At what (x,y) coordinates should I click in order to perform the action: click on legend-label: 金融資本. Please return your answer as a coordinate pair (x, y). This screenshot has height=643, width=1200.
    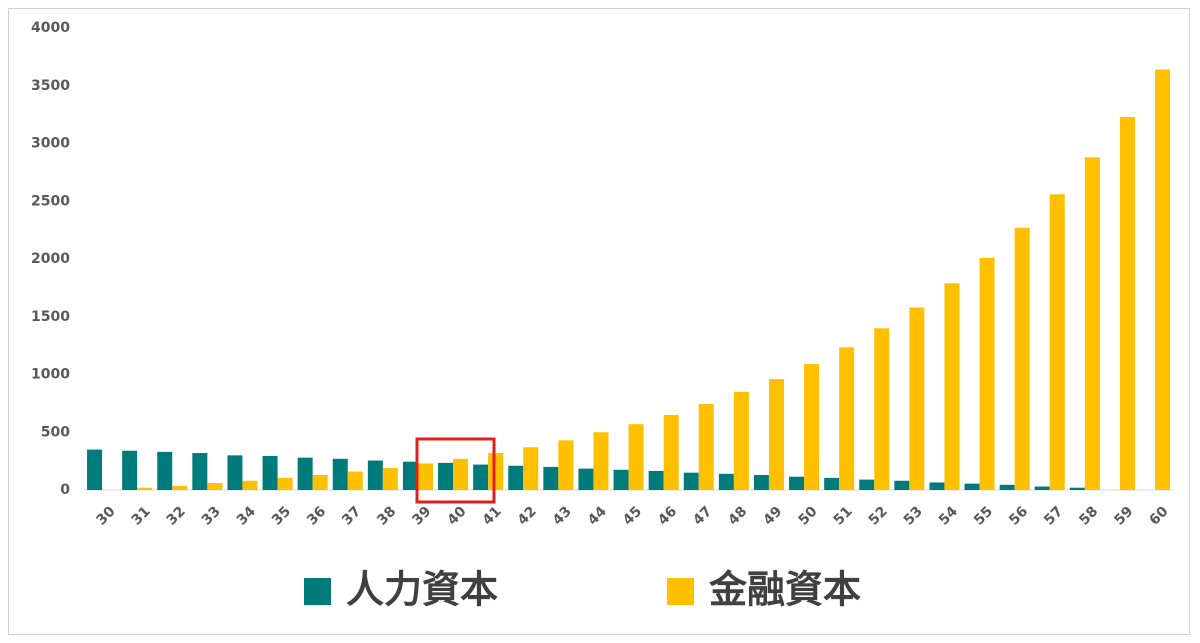
    Looking at the image, I should click on (784, 590).